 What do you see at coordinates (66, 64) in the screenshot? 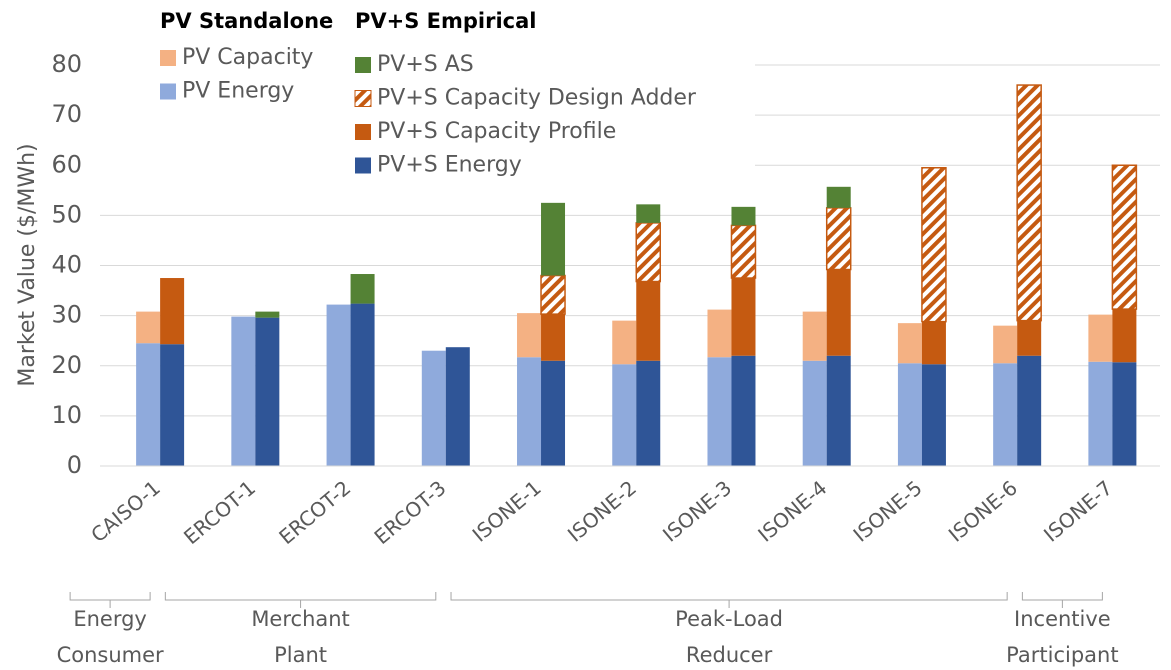
I see `y-tick-label: 80` at bounding box center [66, 64].